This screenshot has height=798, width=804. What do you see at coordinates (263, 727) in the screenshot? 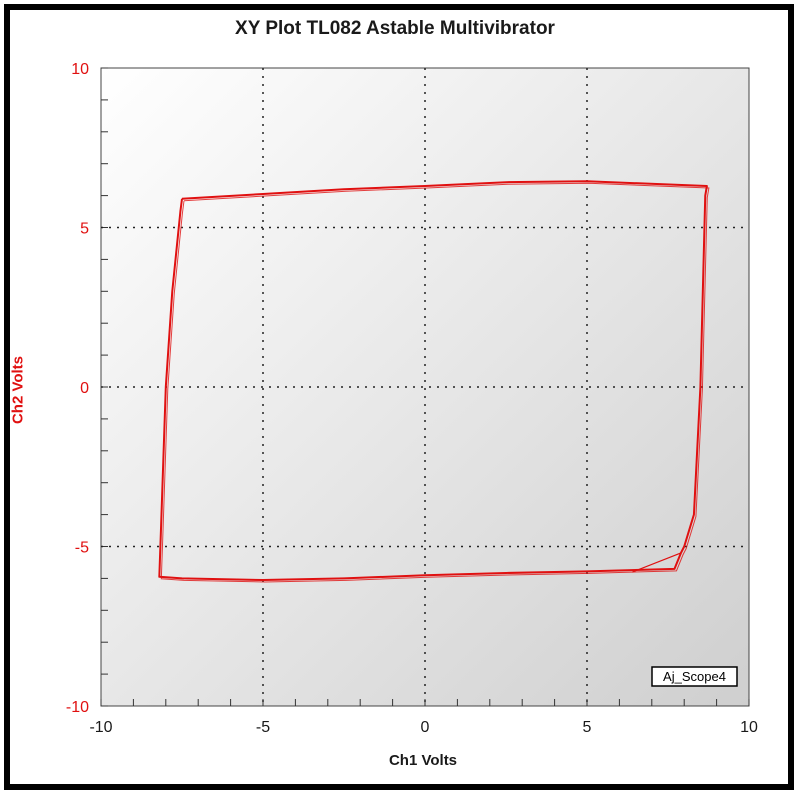
I see `x-tick-label: -5` at bounding box center [263, 727].